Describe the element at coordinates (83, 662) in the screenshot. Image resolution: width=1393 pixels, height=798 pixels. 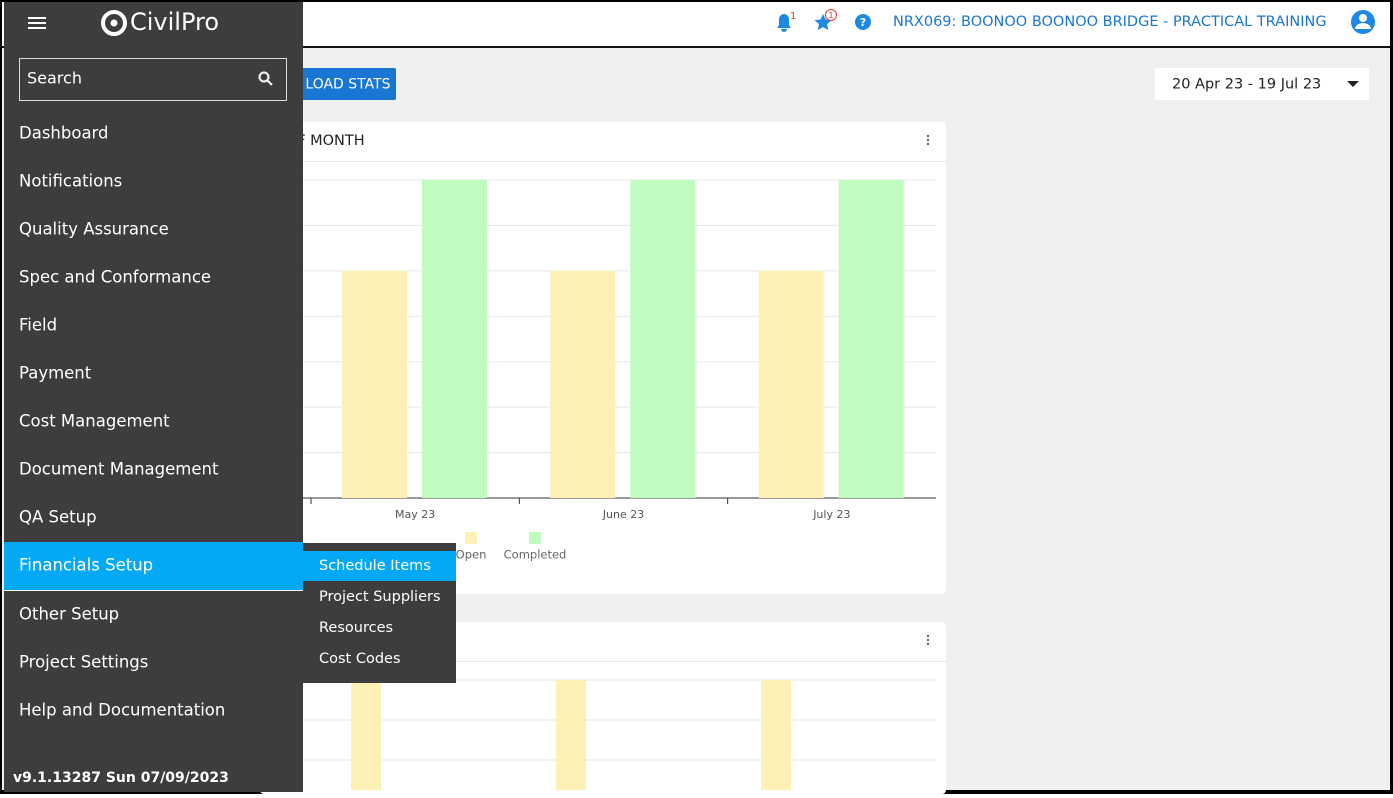
I see `menu-item: Project Settings` at that location.